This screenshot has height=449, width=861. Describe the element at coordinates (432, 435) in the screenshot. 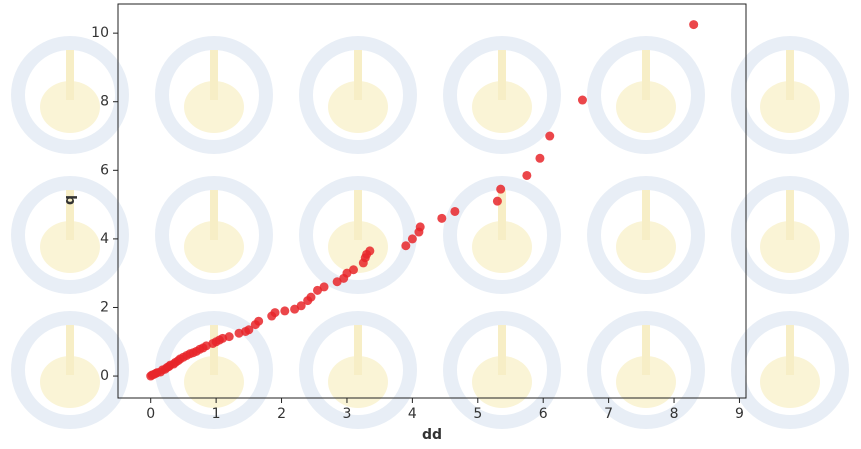

I see `x-axis-label: dd` at that location.